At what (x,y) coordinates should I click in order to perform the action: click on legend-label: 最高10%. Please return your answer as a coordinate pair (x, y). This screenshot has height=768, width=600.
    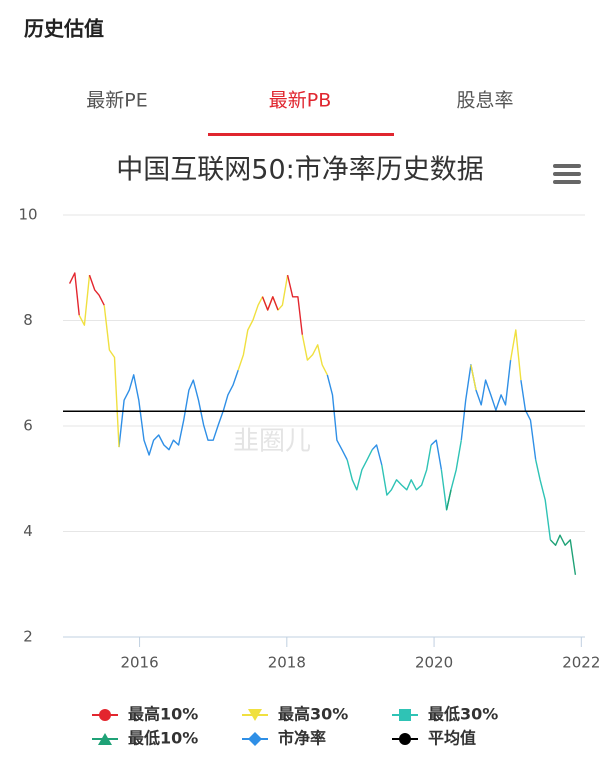
    Looking at the image, I should click on (163, 714).